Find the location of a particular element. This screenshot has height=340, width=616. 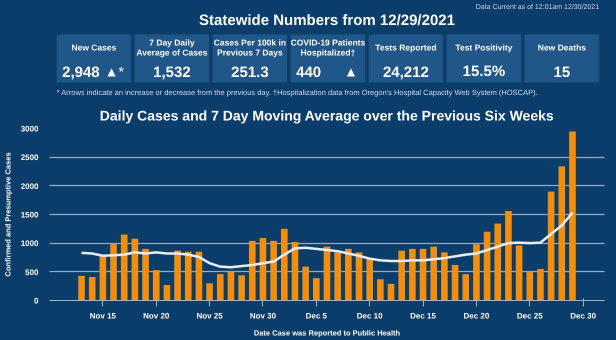

text: 15 is located at coordinates (562, 72).